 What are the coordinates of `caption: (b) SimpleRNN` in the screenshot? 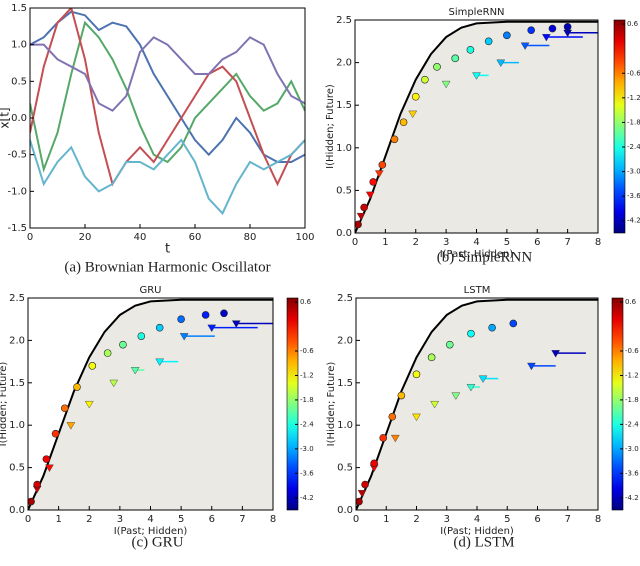 It's located at (485, 257).